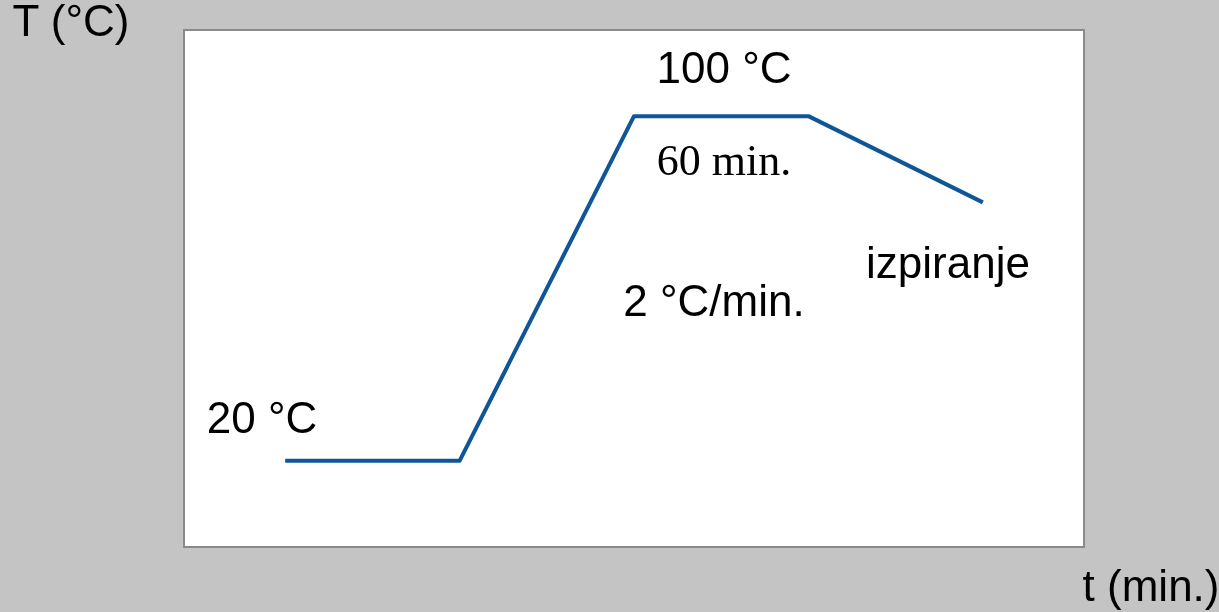  What do you see at coordinates (724, 67) in the screenshot?
I see `text: 100 °C` at bounding box center [724, 67].